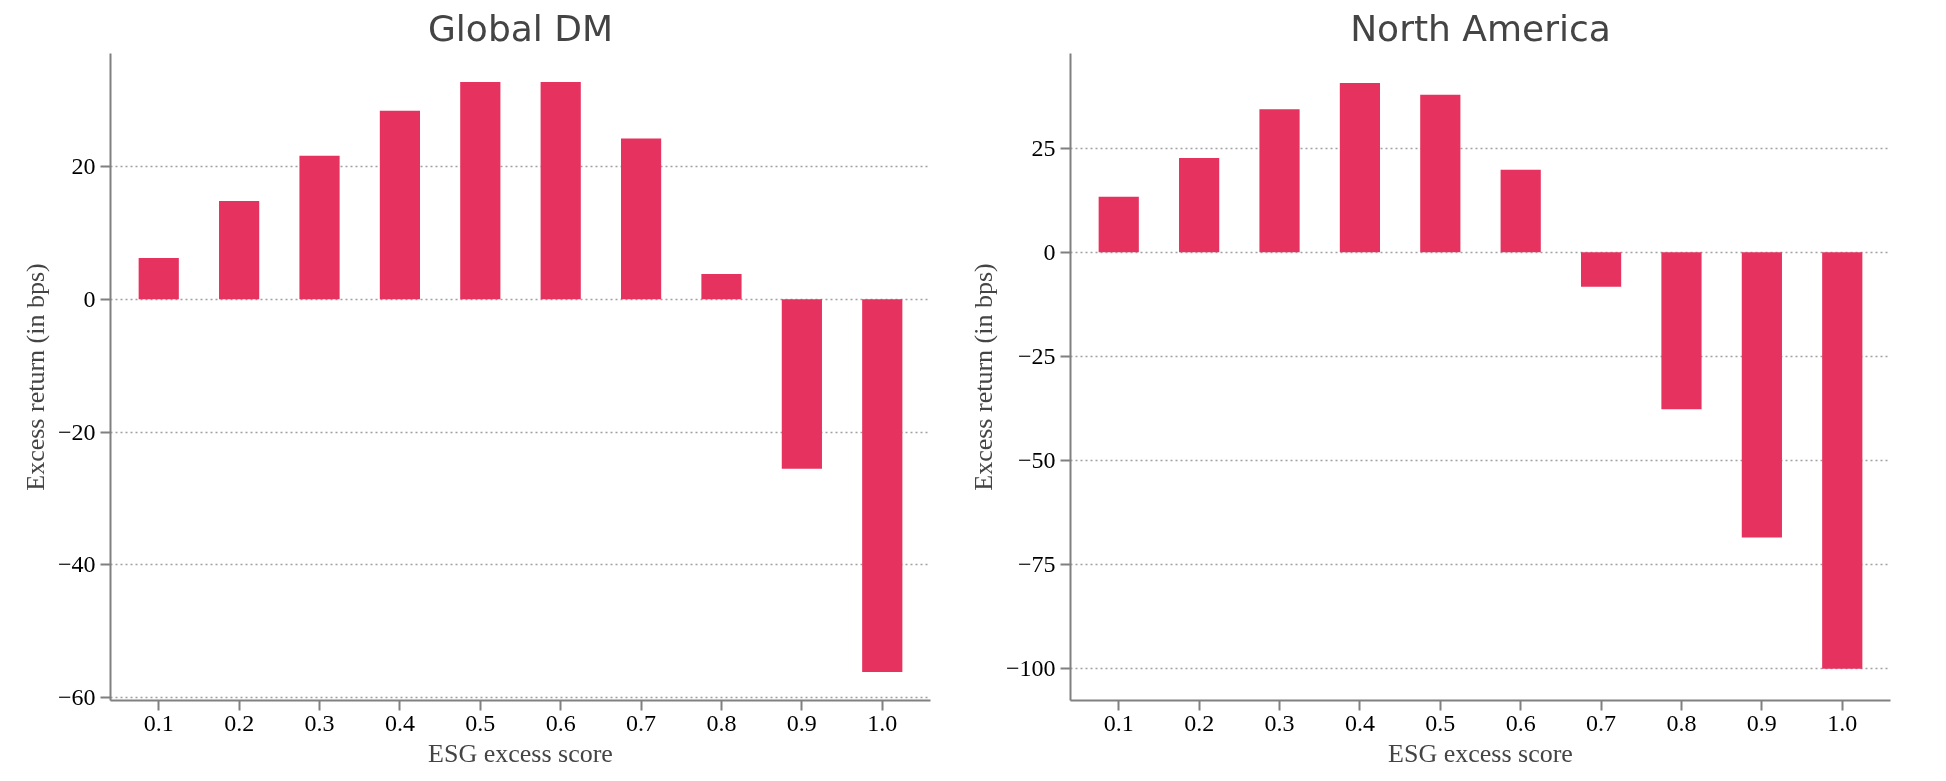 Image resolution: width=1946 pixels, height=781 pixels. What do you see at coordinates (76, 697) in the screenshot?
I see `y-tick-label: −60` at bounding box center [76, 697].